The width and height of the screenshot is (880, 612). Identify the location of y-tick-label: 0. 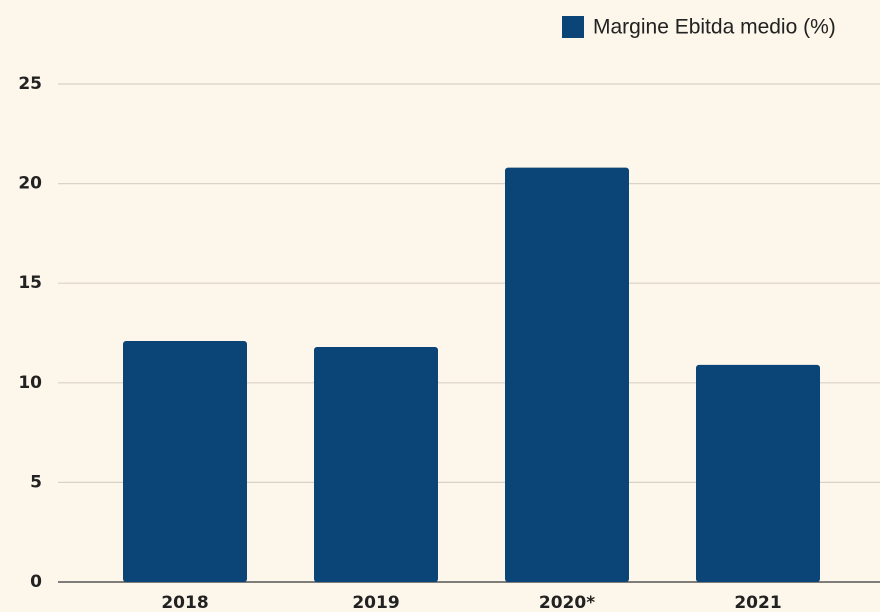
(36, 582).